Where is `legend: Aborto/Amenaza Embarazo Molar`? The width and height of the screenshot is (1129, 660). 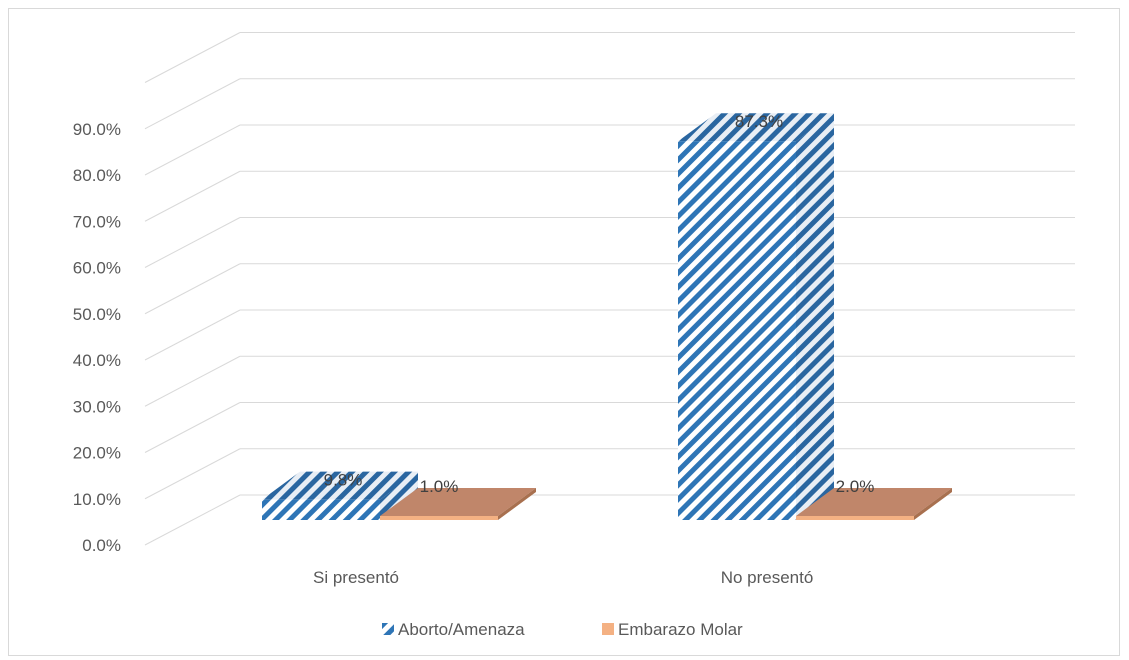
legend: Aborto/Amenaza Embarazo Molar is located at coordinates (562, 629).